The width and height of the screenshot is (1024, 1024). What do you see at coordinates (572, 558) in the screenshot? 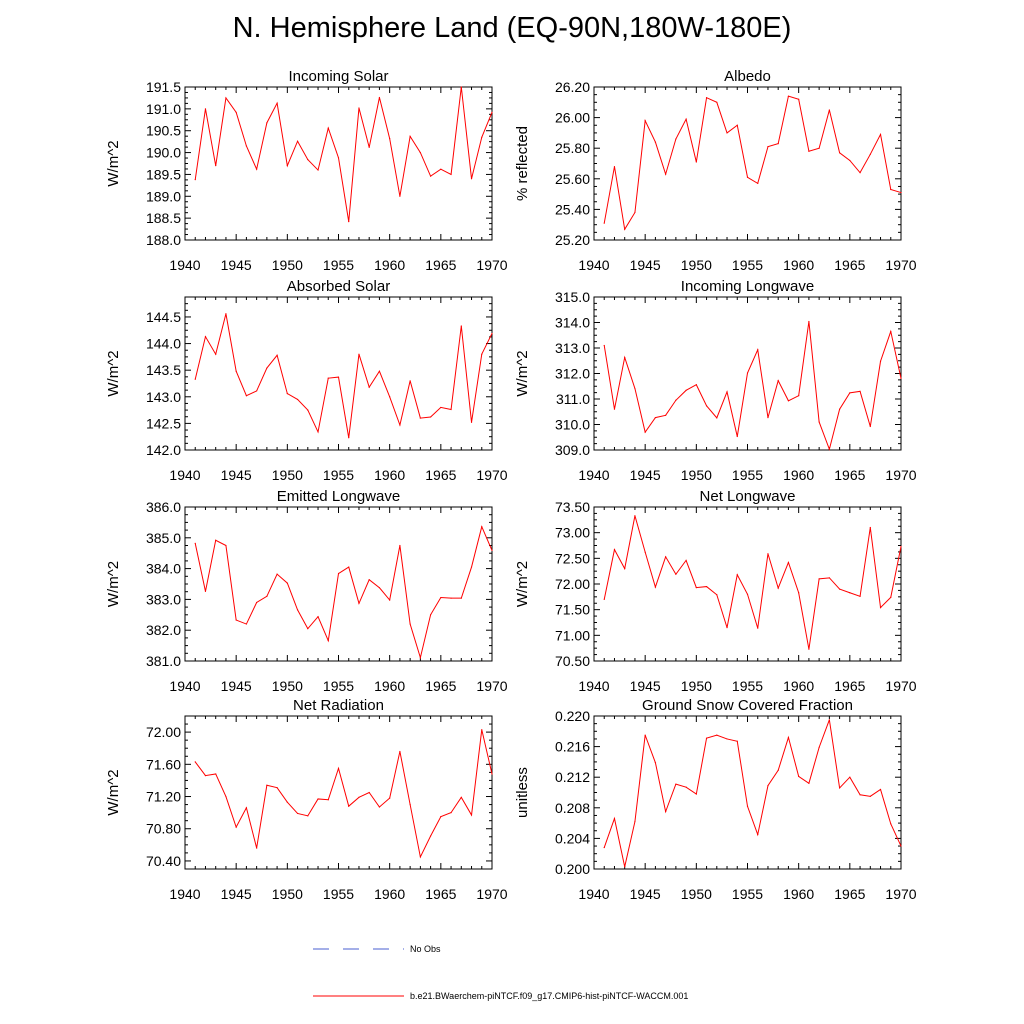
I see `y-tick-label: 72.50` at bounding box center [572, 558].